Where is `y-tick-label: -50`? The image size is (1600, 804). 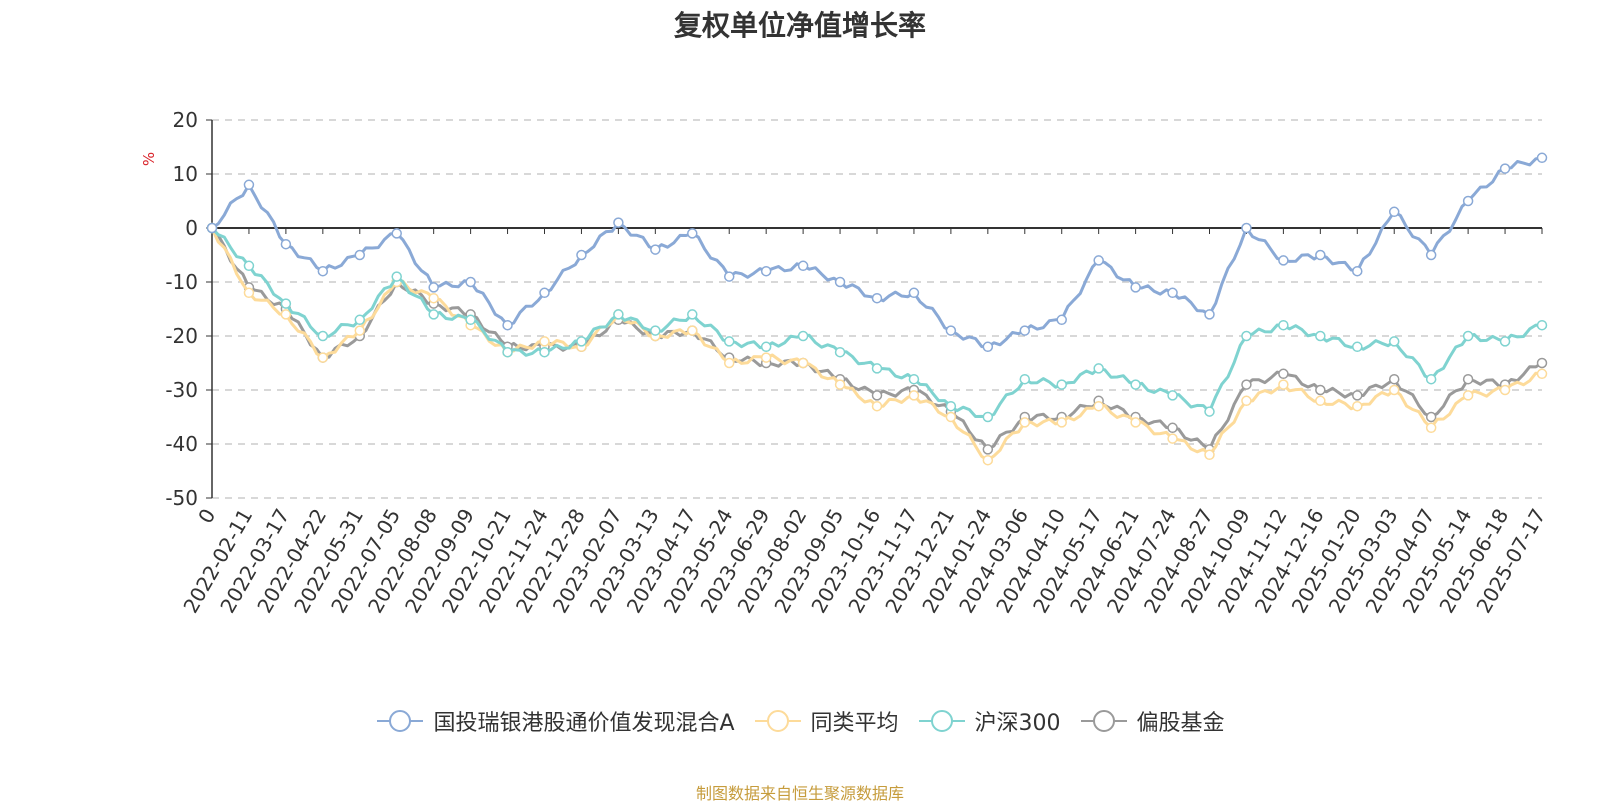 y-tick-label: -50 is located at coordinates (181, 498).